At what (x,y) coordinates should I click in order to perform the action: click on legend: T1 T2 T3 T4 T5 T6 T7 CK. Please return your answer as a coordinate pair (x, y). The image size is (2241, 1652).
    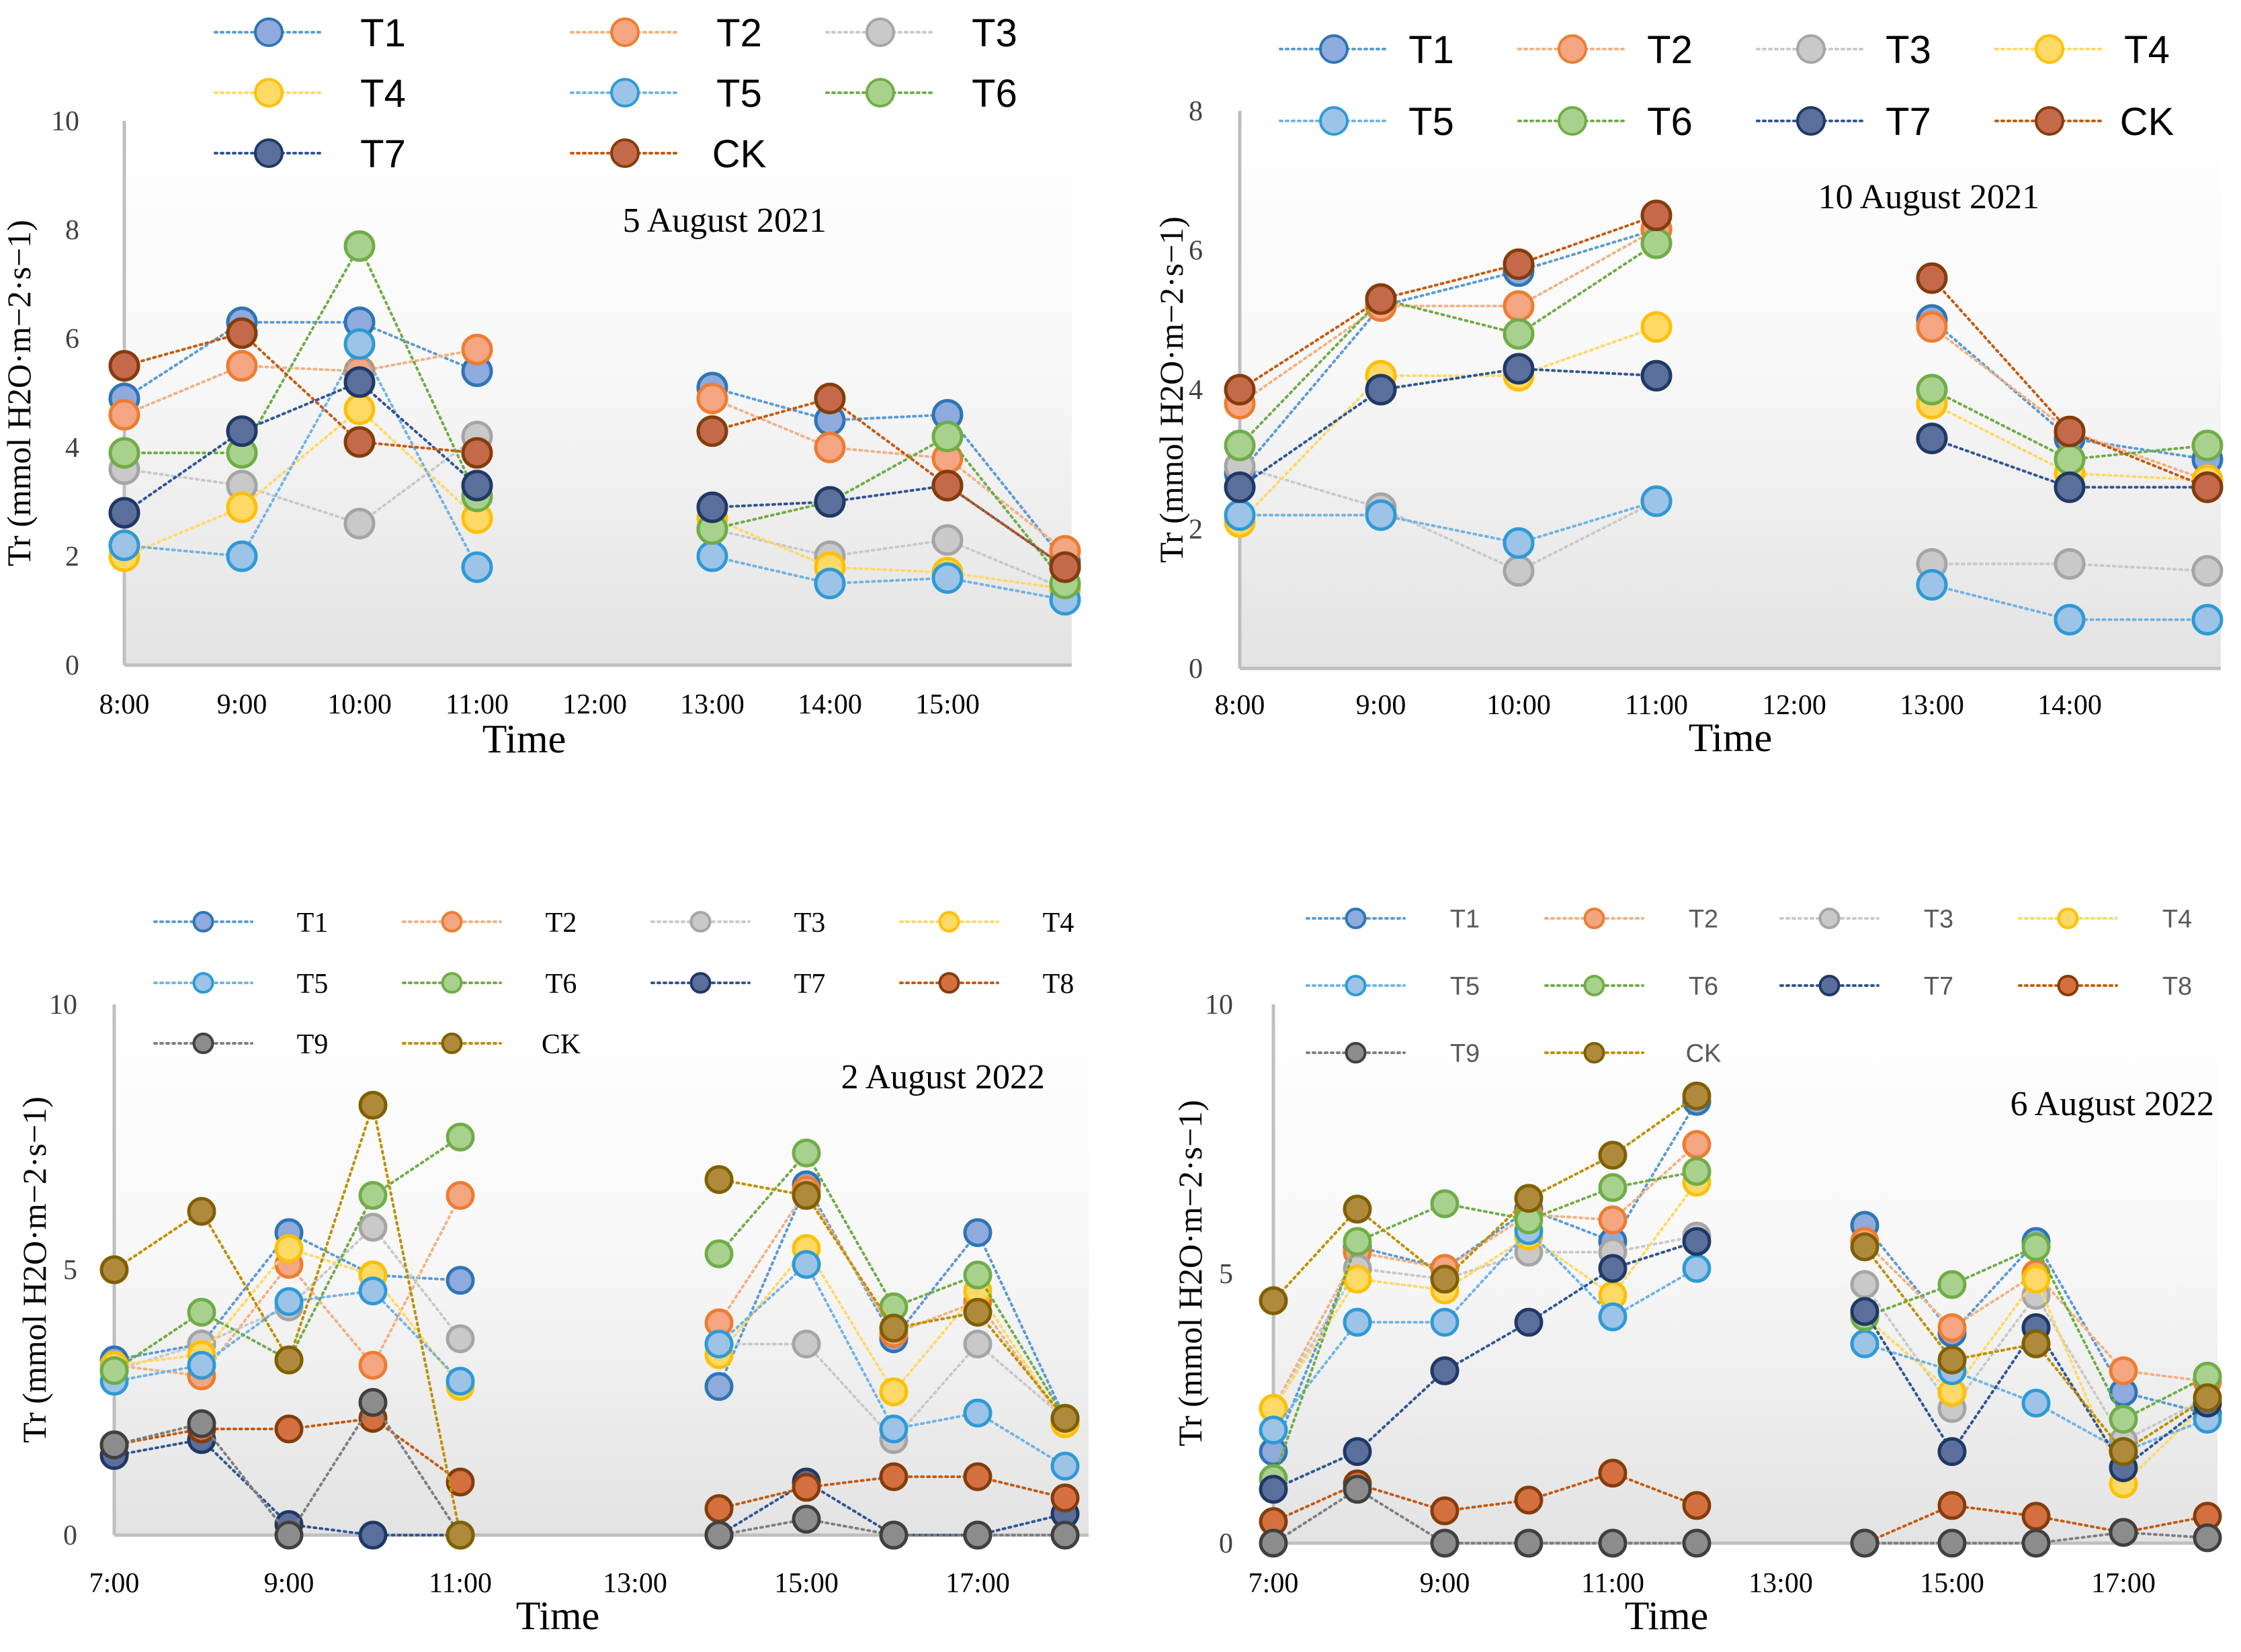
    Looking at the image, I should click on (1726, 86).